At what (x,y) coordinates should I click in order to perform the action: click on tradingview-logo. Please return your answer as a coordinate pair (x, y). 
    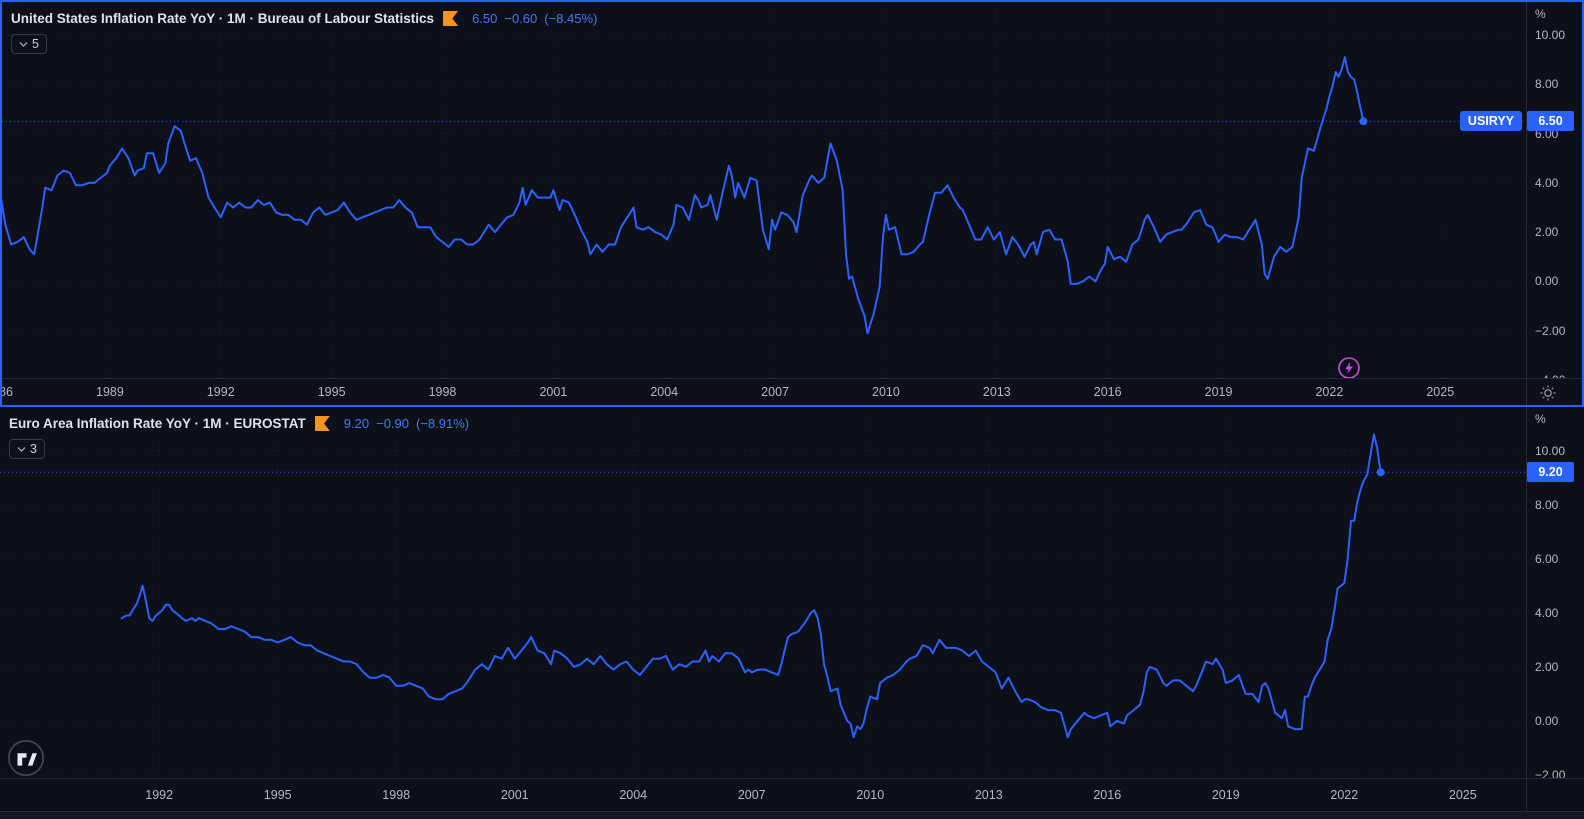
    Looking at the image, I should click on (26, 758).